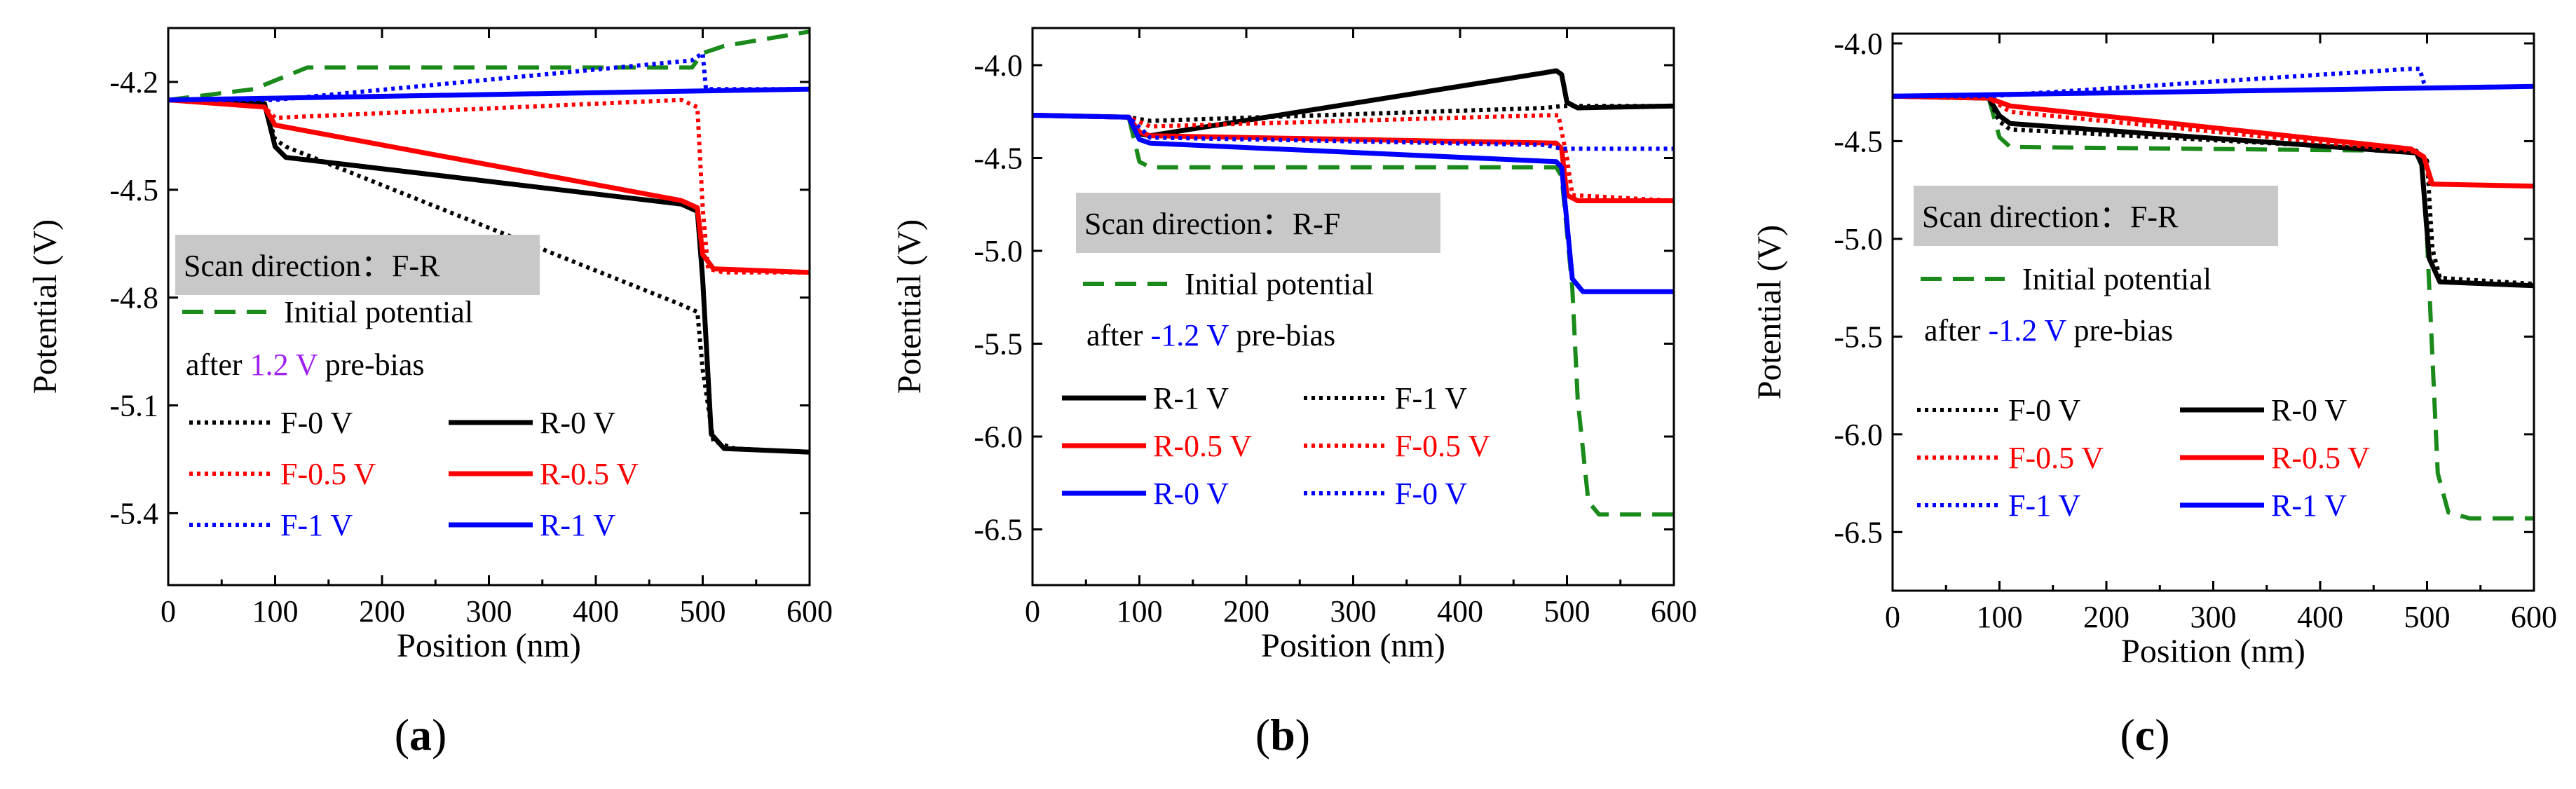 This screenshot has height=789, width=2576. Describe the element at coordinates (2050, 217) in the screenshot. I see `scan-direction-label: Scan direction：F-R` at that location.